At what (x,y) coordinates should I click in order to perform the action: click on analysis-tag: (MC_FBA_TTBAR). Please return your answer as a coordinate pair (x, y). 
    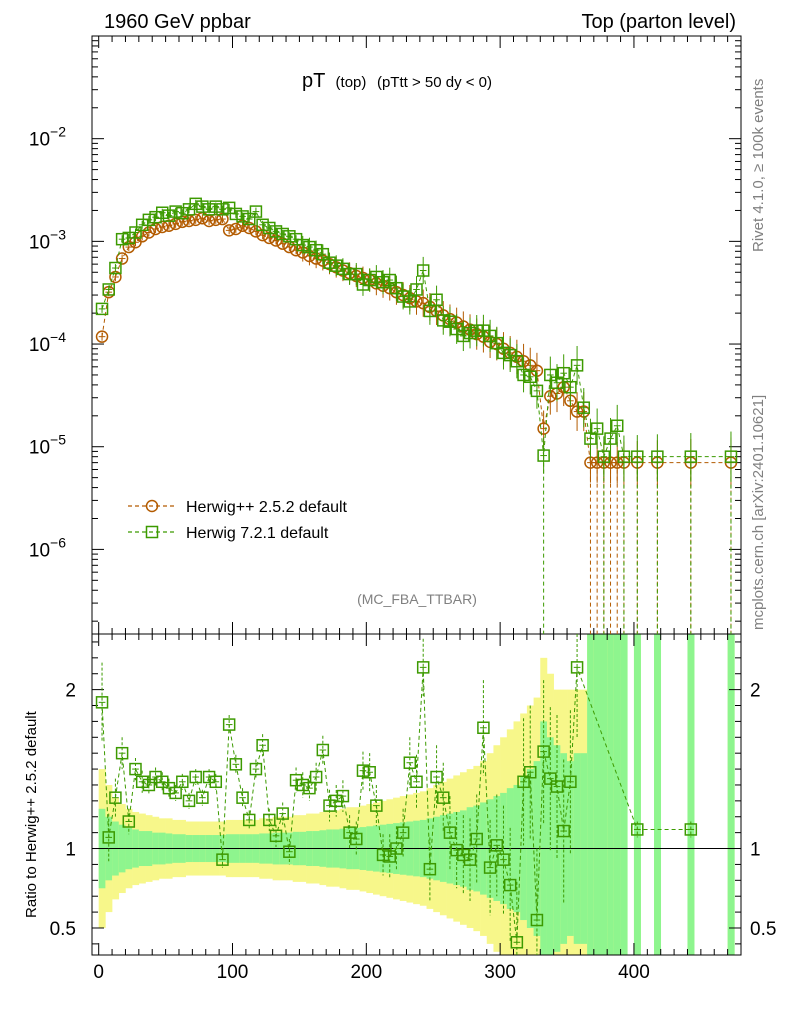
    Looking at the image, I should click on (417, 599).